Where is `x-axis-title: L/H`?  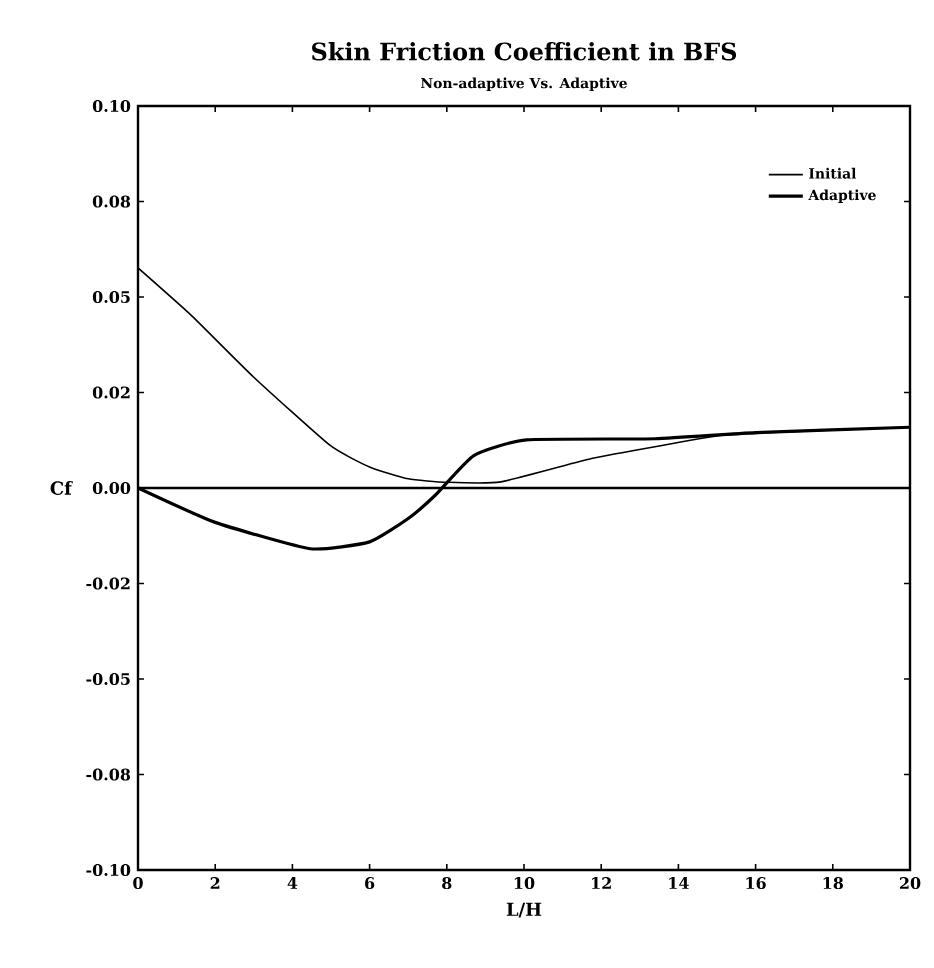 x-axis-title: L/H is located at coordinates (524, 910).